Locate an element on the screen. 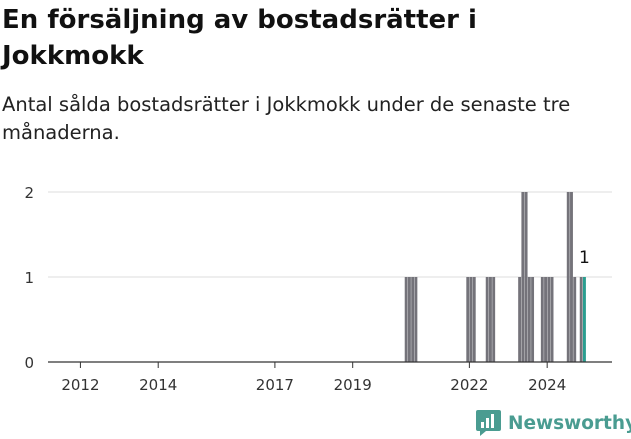  newsworthy-logo-icon is located at coordinates (488, 423).